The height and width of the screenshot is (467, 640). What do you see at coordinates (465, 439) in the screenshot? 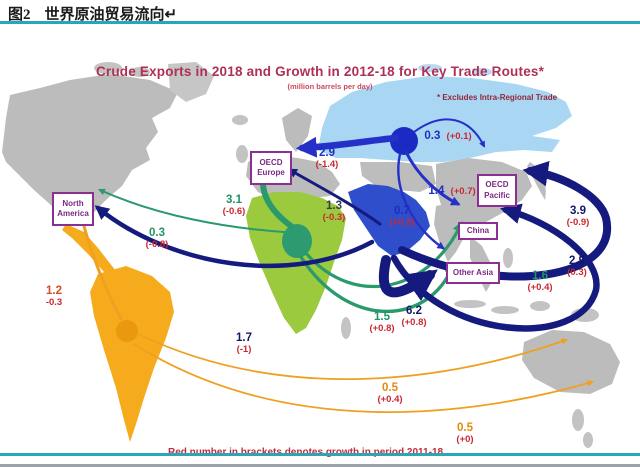
I see `flow-growth: (+0)` at bounding box center [465, 439].